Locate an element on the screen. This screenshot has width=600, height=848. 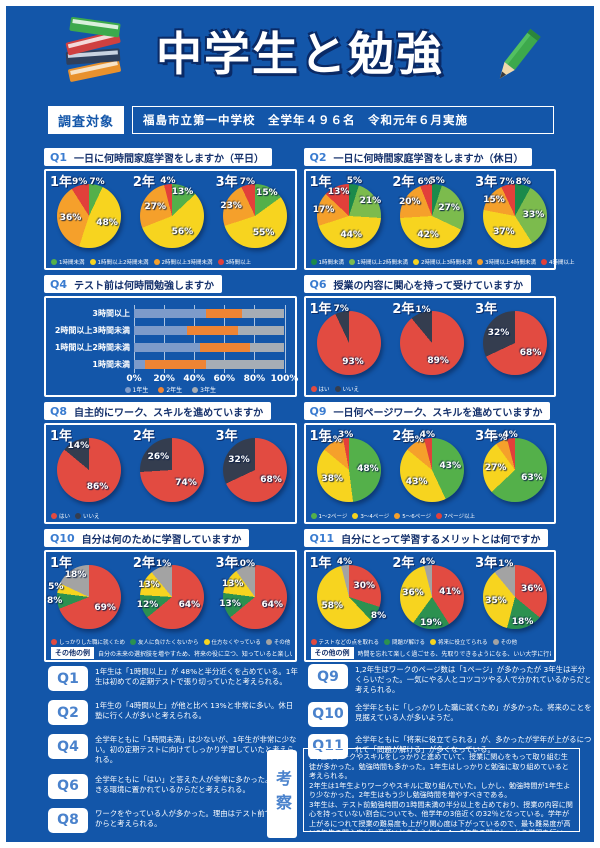
pie-percent-label: 11% is located at coordinates (502, 564).